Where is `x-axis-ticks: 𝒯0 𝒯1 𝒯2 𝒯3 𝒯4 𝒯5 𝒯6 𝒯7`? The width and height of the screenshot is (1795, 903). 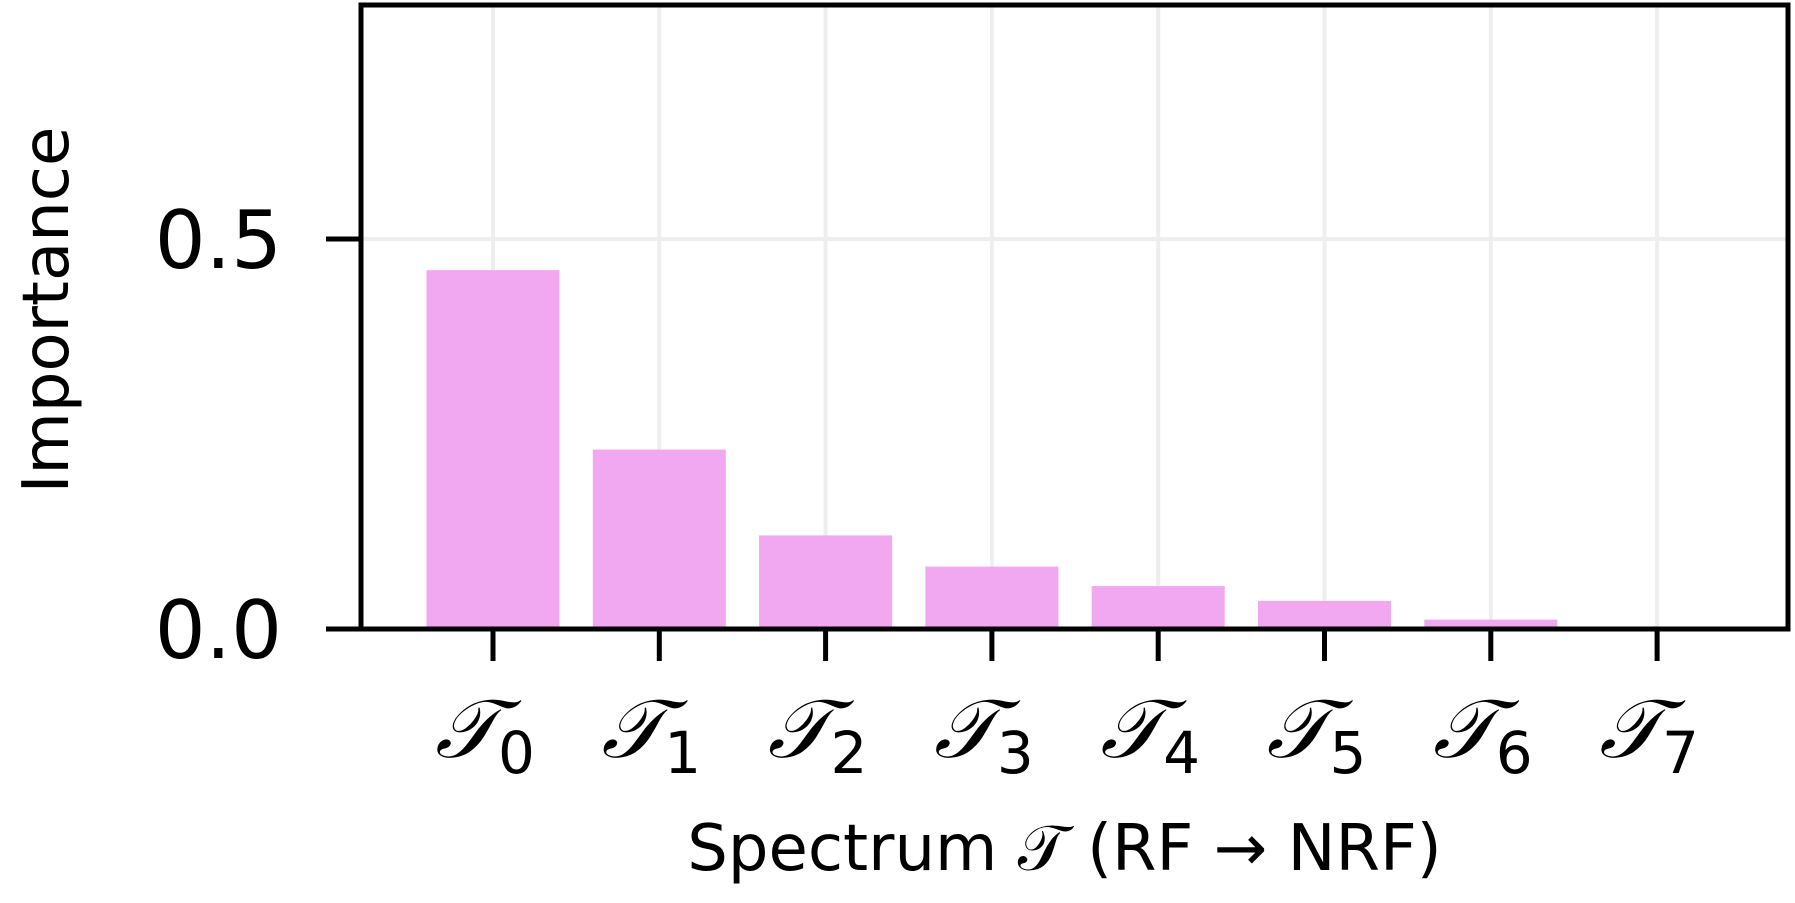 x-axis-ticks: 𝒯0 𝒯1 𝒯2 𝒯3 𝒯4 𝒯5 𝒯6 𝒯7 is located at coordinates (1067, 708).